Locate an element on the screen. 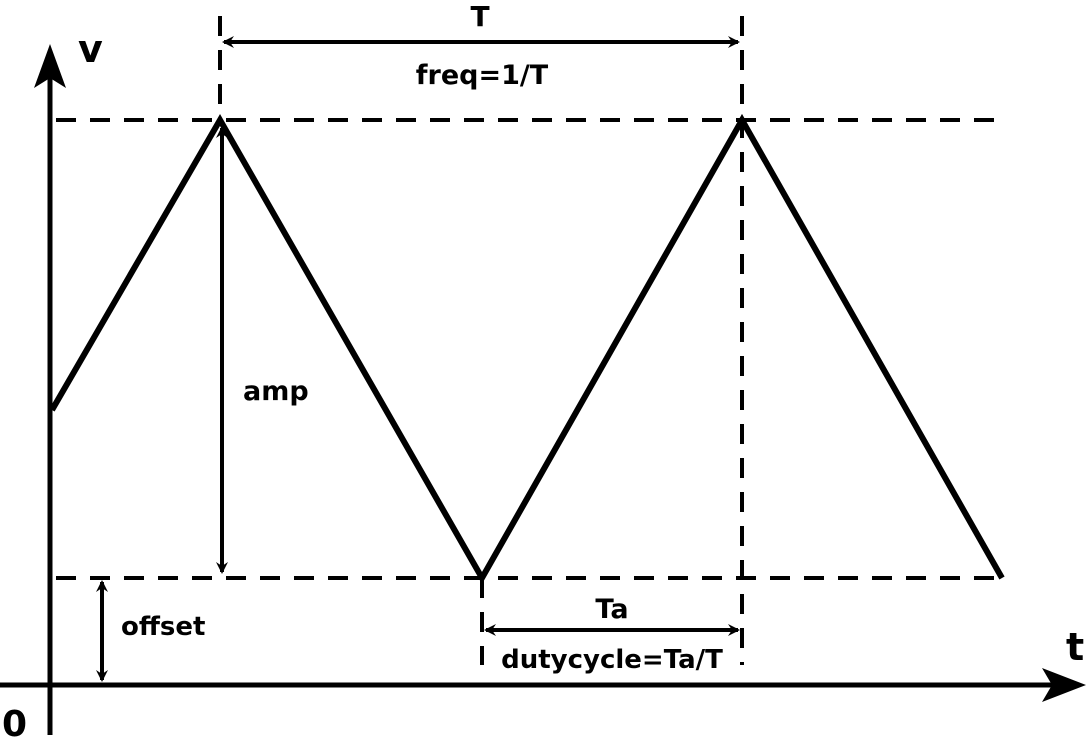  v-axis-arrowhead is located at coordinates (50, 66).